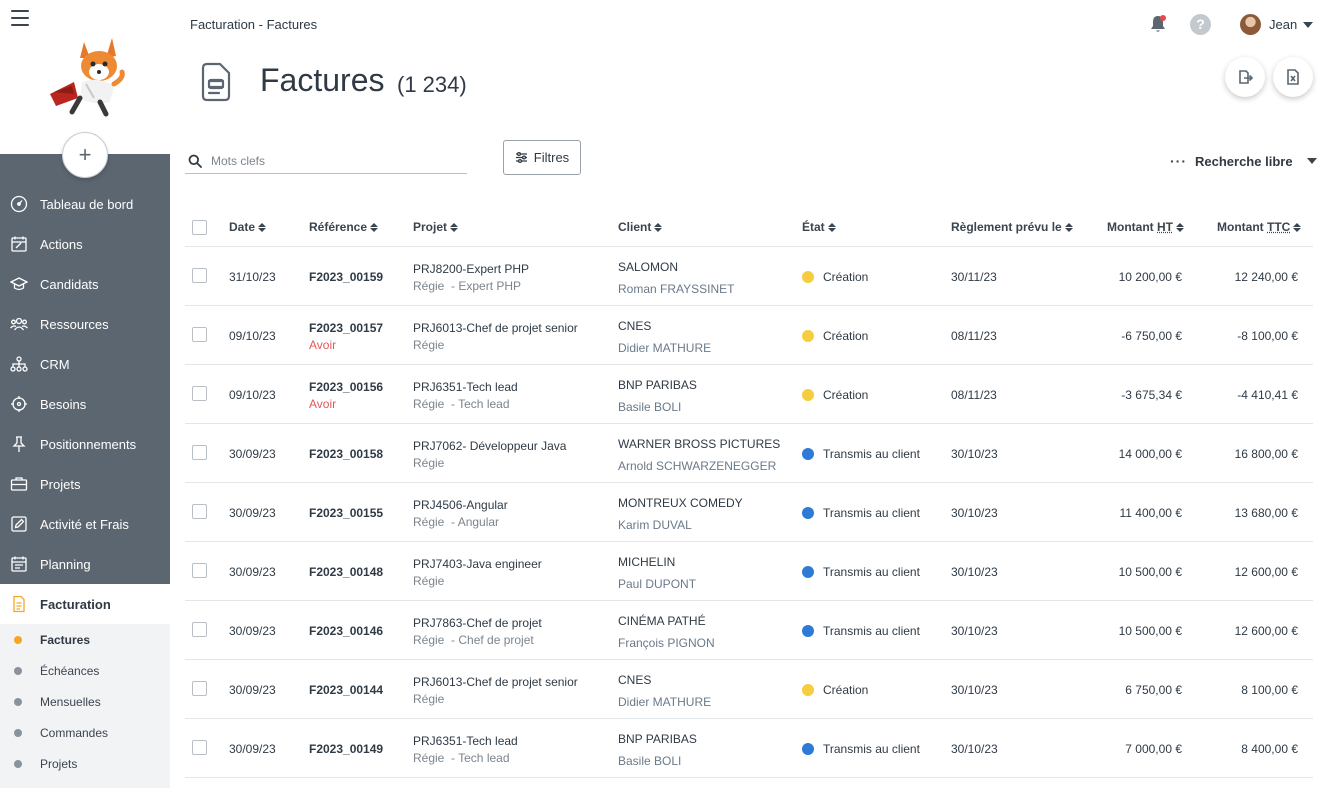 Image resolution: width=1326 pixels, height=788 pixels. What do you see at coordinates (346, 690) in the screenshot?
I see `cell-reference: F2023_00144` at bounding box center [346, 690].